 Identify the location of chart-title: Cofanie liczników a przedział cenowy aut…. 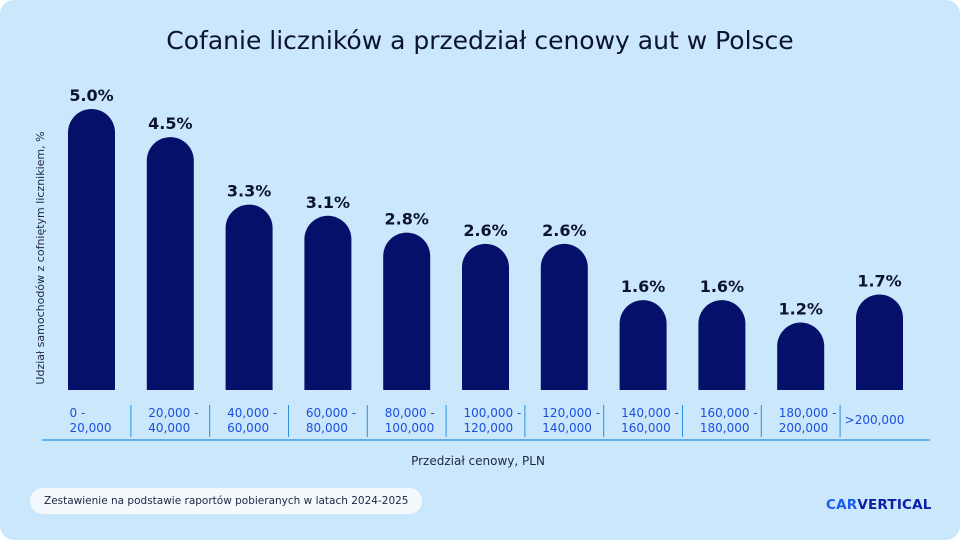
(480, 40).